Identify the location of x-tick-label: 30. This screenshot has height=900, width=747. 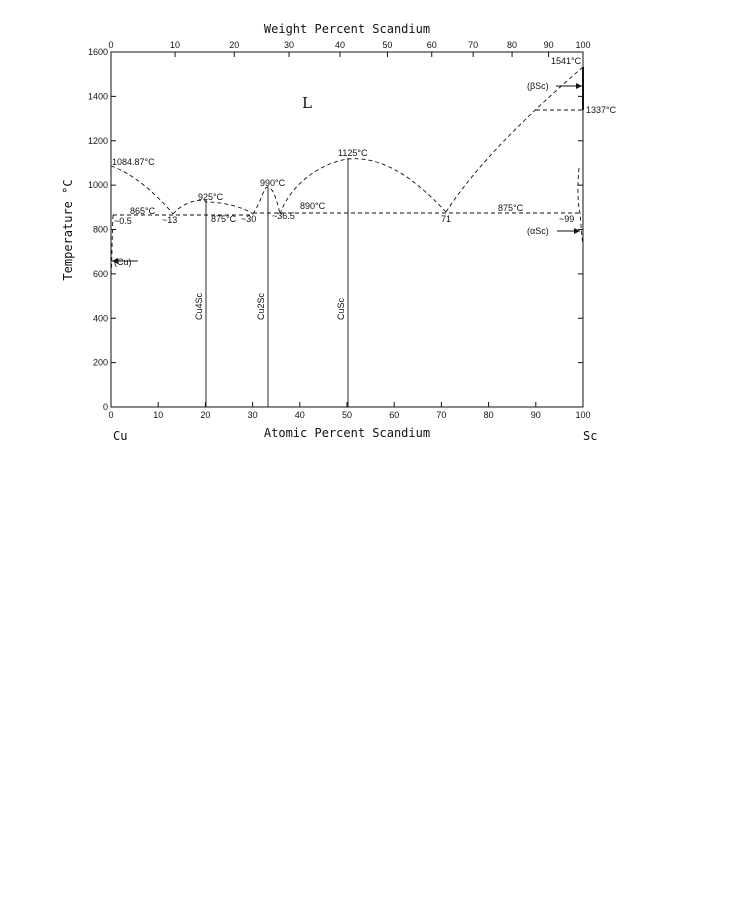
(253, 415).